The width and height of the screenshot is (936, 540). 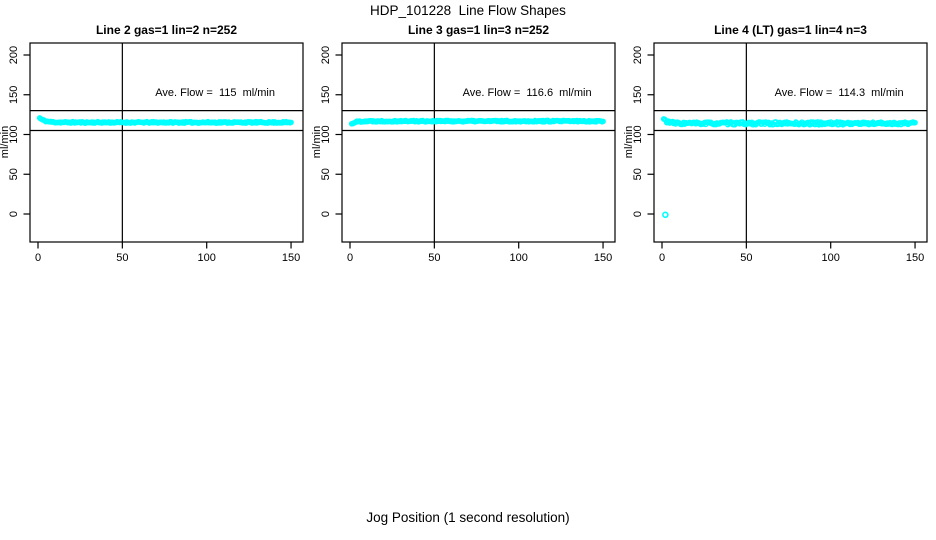 I want to click on panel-title: Line 3 gas=1 lin=3 n=252, so click(x=478, y=30).